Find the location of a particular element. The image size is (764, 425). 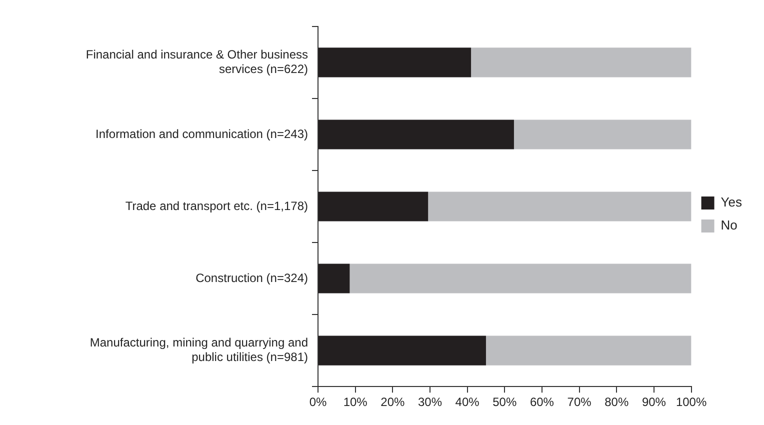

x-tick-label: 30% is located at coordinates (430, 402).